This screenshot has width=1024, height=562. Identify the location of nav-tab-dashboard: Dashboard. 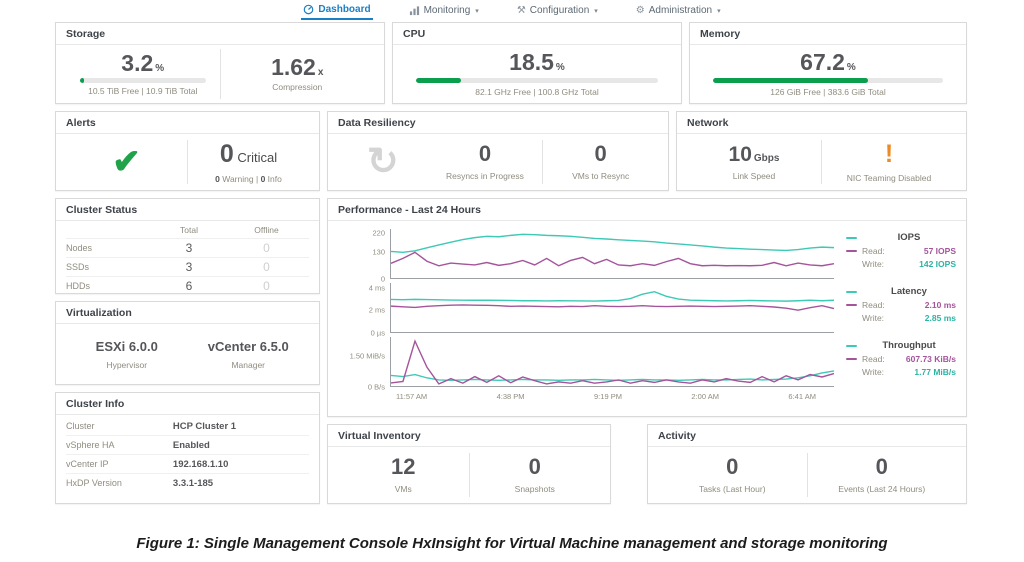
(337, 11).